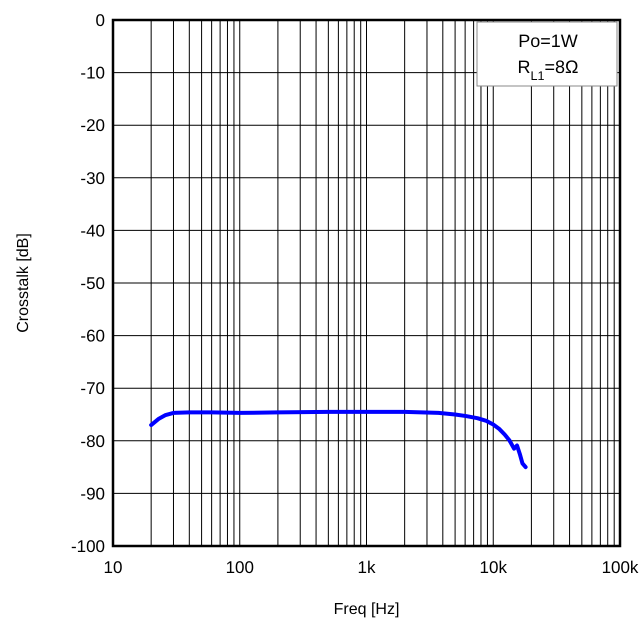 This screenshot has width=641, height=627. I want to click on x-tick-label: 10, so click(113, 567).